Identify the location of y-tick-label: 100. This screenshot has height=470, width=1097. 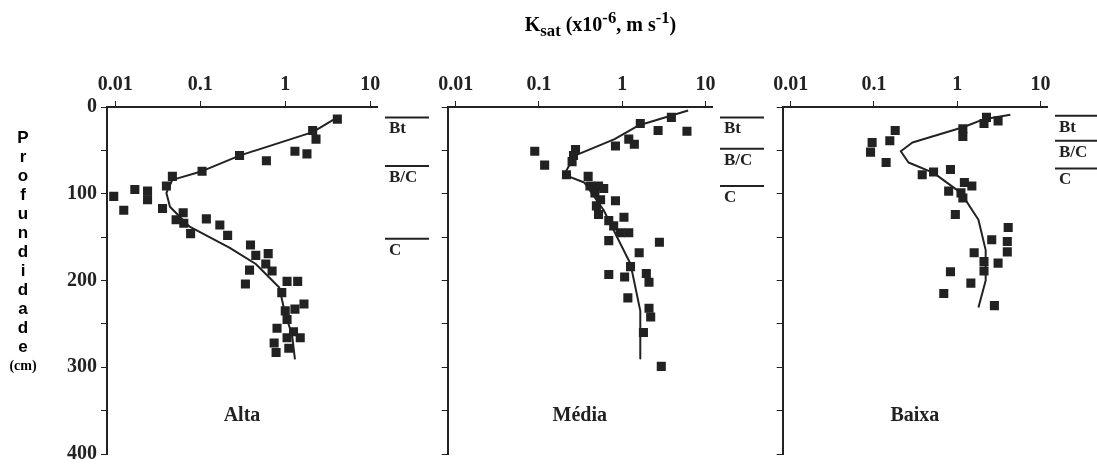
(82, 191).